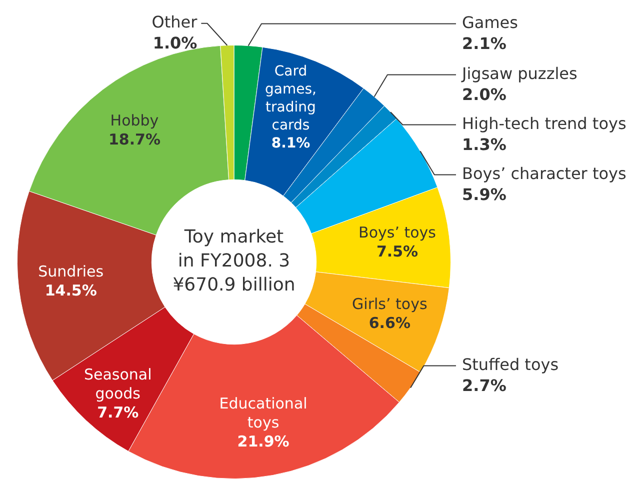  I want to click on data-label: 2.1%, so click(484, 43).